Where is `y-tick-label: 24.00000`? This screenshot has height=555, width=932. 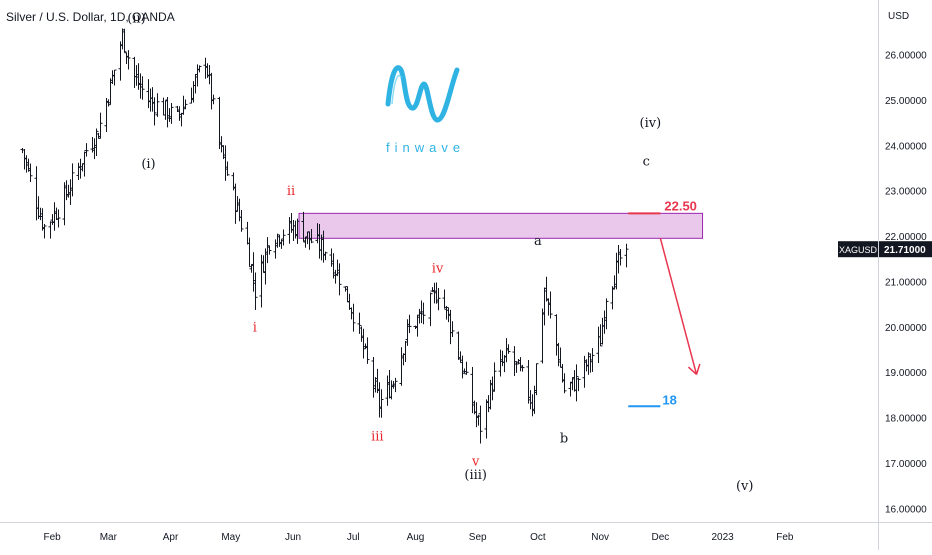
y-tick-label: 24.00000 is located at coordinates (906, 146).